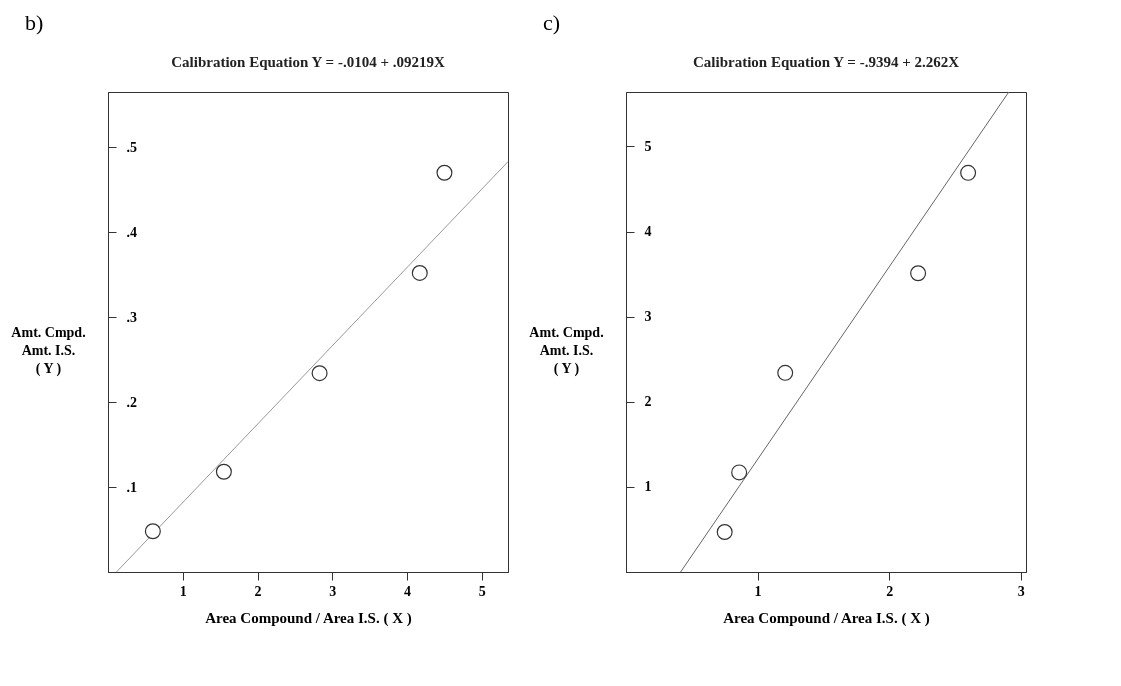 This screenshot has height=686, width=1121. What do you see at coordinates (131, 487) in the screenshot?
I see `y-tick-label: .1` at bounding box center [131, 487].